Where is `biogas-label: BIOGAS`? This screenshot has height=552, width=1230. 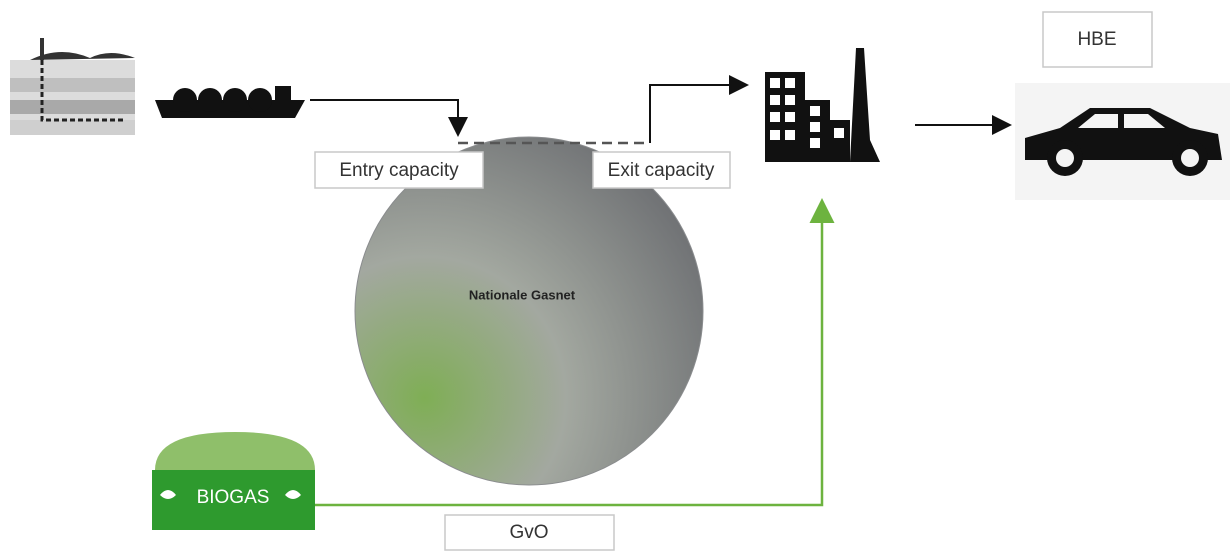
biogas-label: BIOGAS is located at coordinates (233, 497).